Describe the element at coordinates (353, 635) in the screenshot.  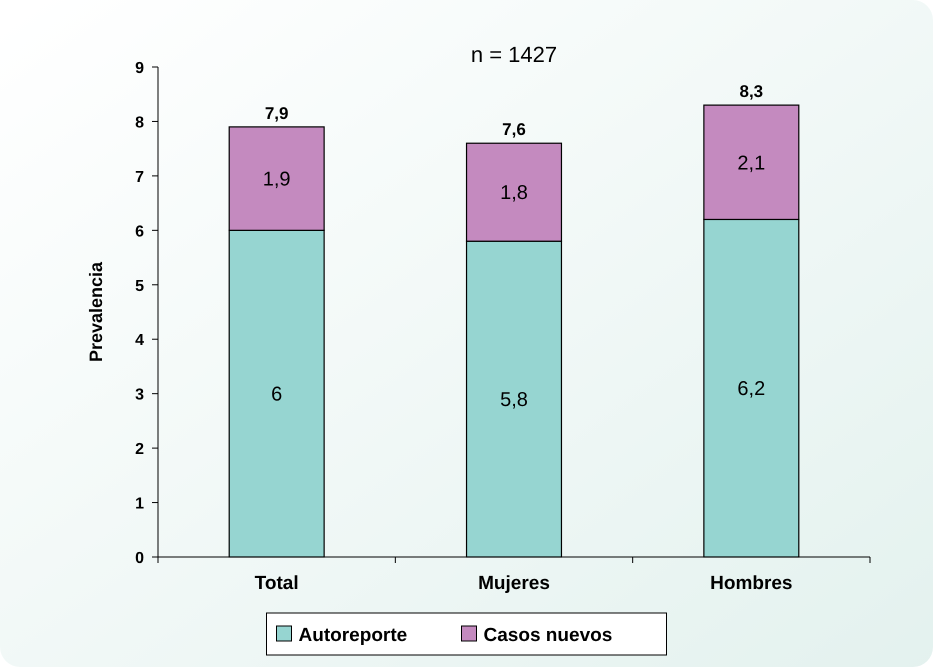
I see `legend-label: Autoreporte` at that location.